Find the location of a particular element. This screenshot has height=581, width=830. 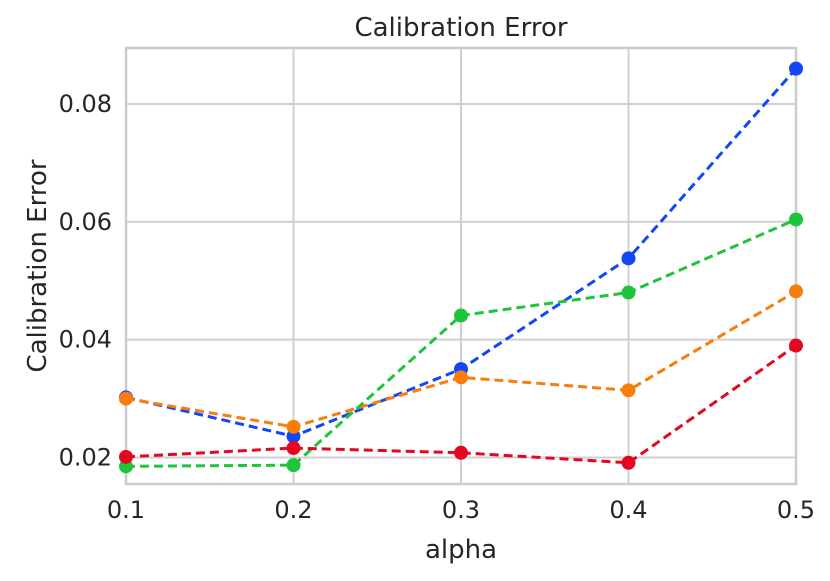

x-tick-label: 0.2 is located at coordinates (293, 510).